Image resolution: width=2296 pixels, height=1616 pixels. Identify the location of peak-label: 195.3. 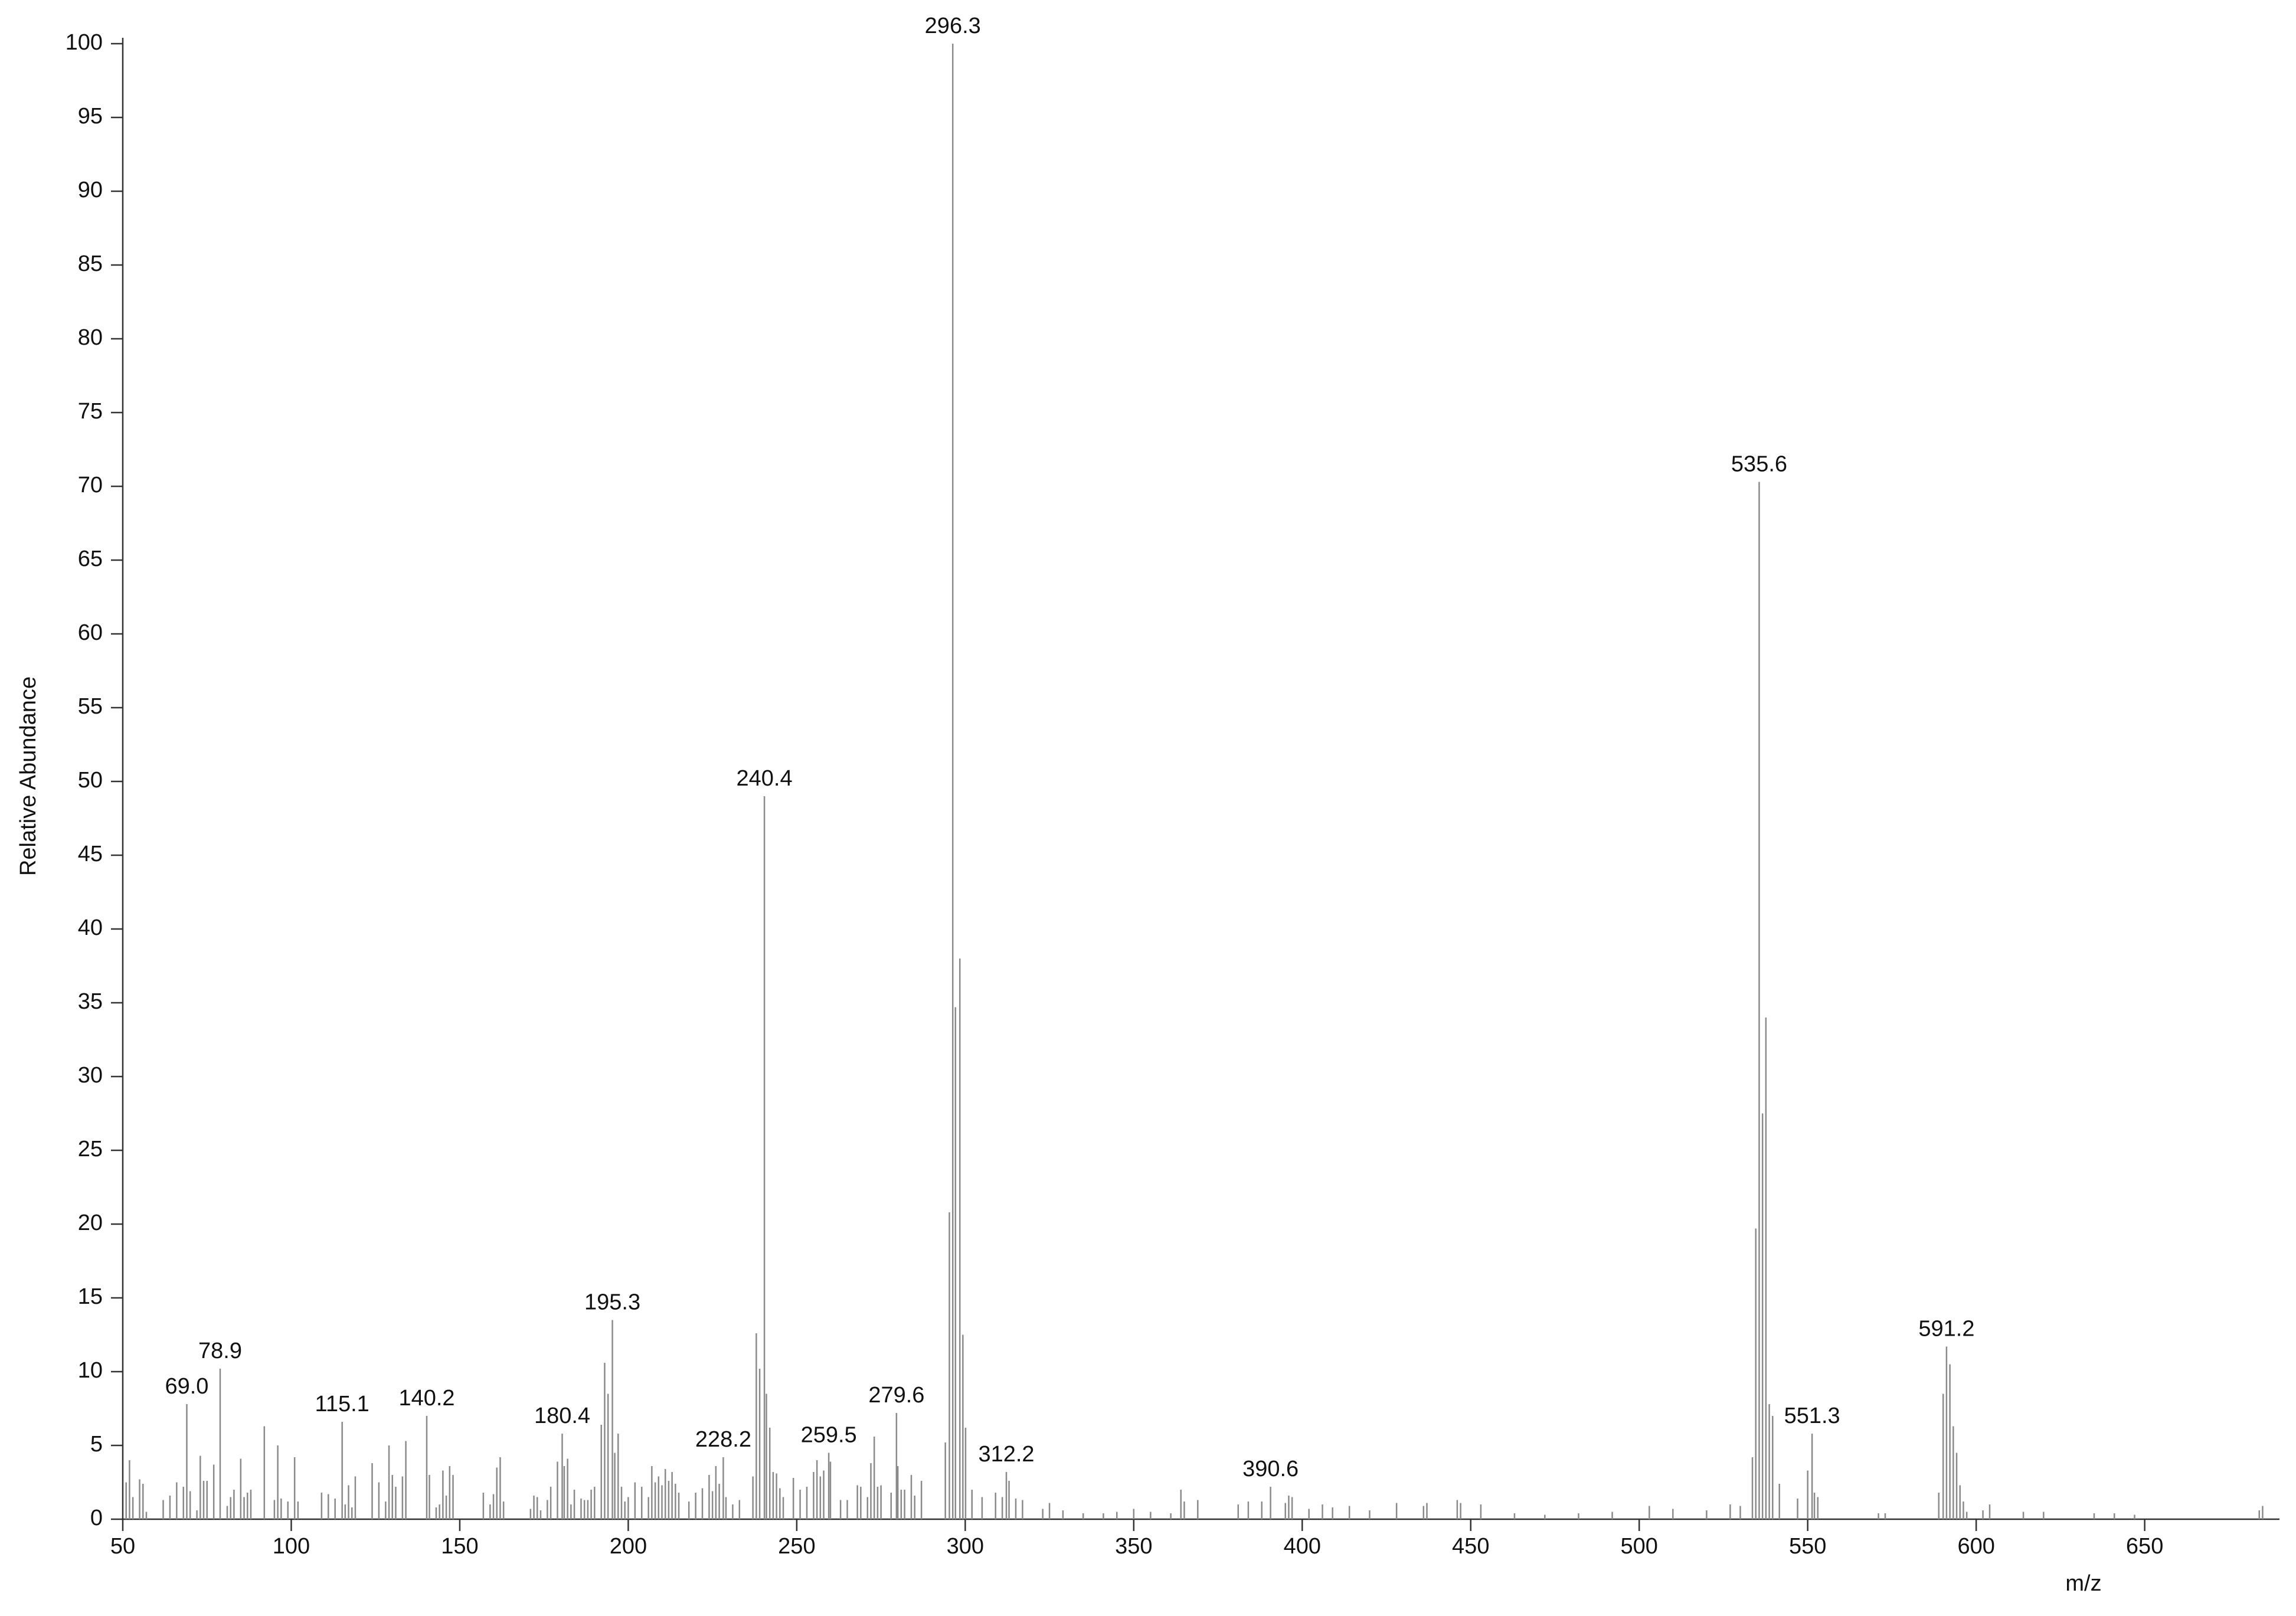
(612, 1302).